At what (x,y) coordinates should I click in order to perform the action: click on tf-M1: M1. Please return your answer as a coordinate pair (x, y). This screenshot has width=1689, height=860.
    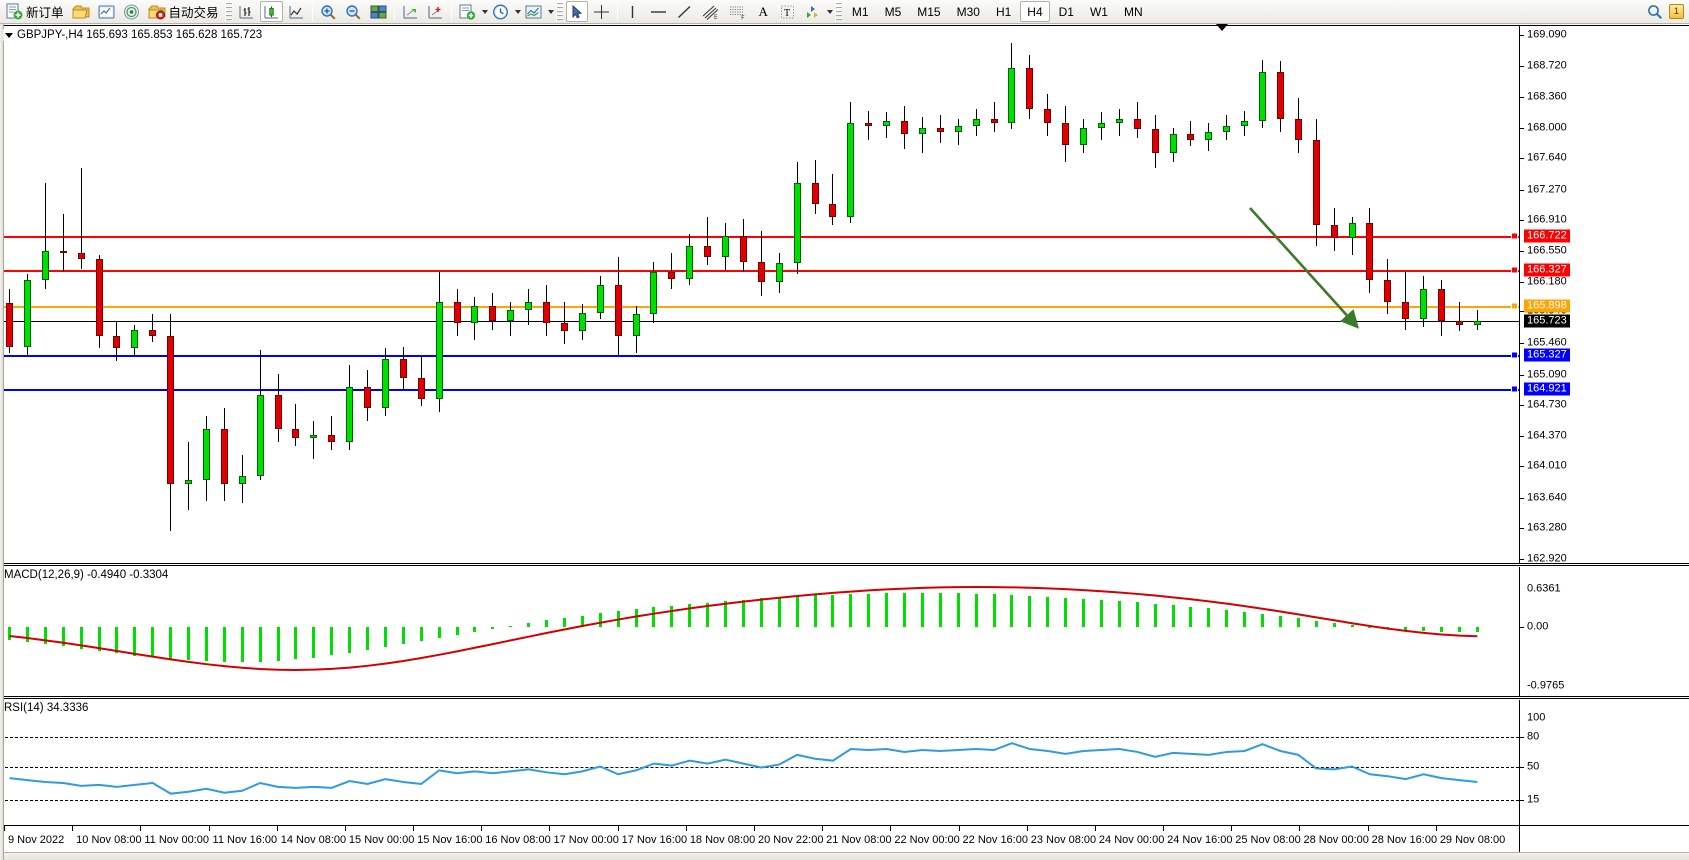
    Looking at the image, I should click on (860, 11).